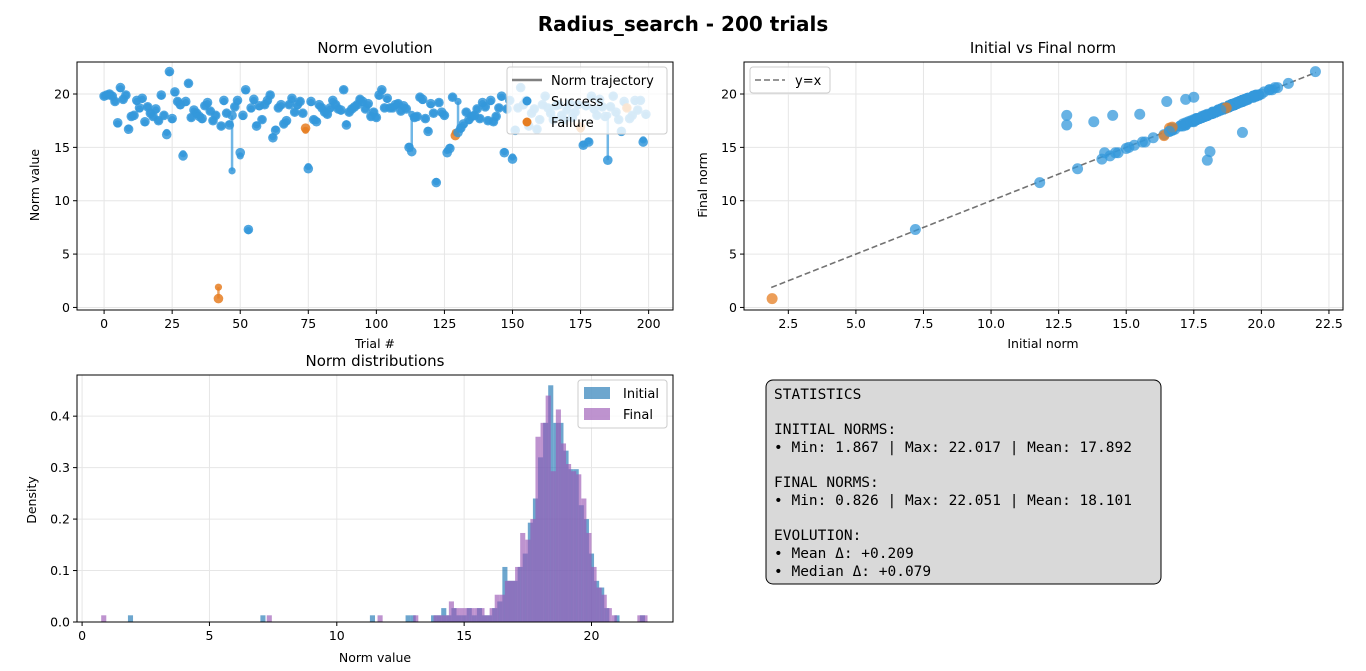  I want to click on statistics-box, so click(963, 482).